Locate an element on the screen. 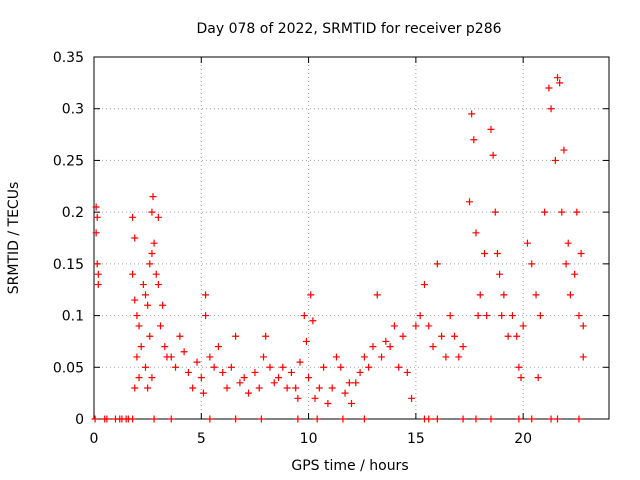  x-tick-label: 0 is located at coordinates (94, 439).